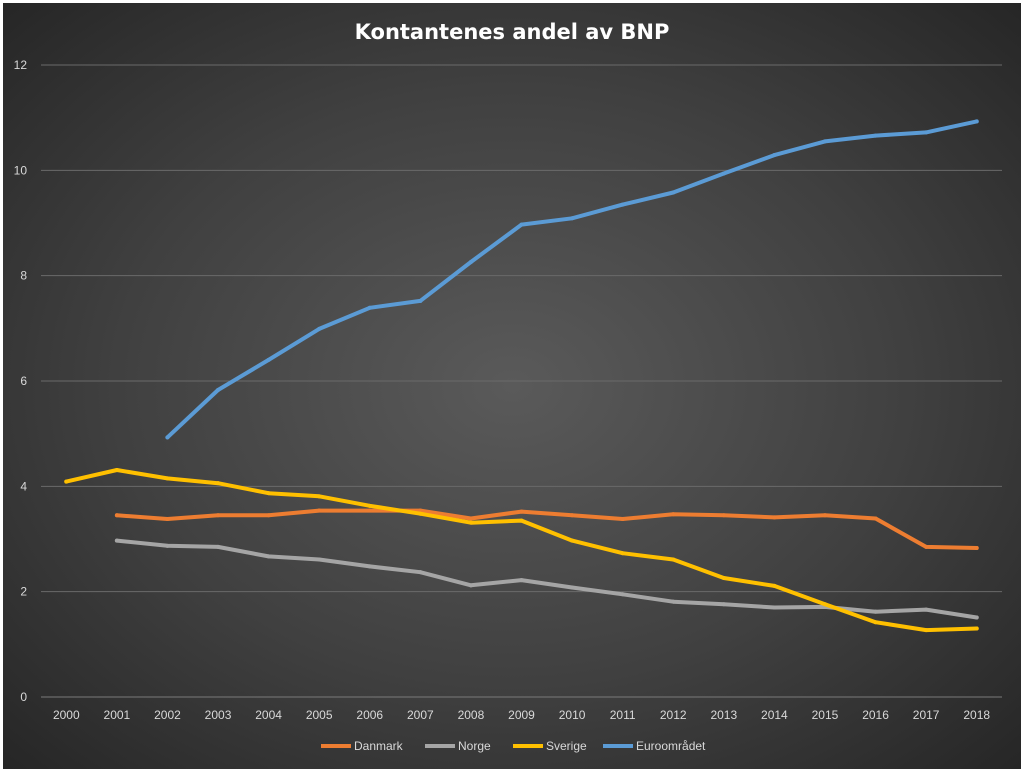 This screenshot has width=1024, height=773. I want to click on legend-label: Danmark, so click(379, 746).